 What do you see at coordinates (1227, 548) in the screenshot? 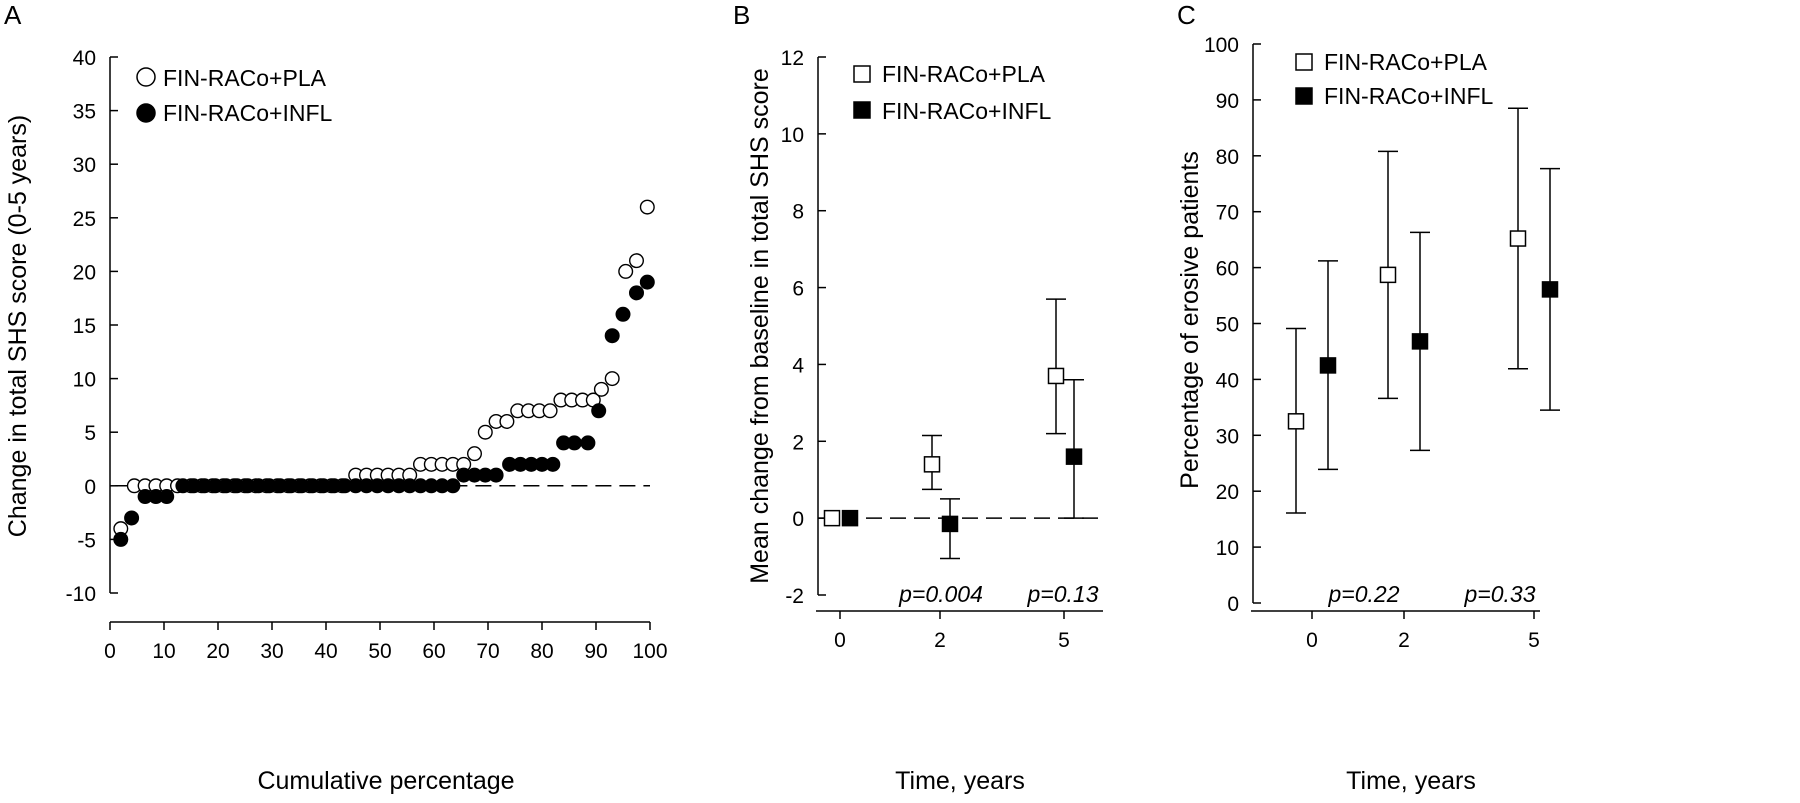
I see `panel-c-y-tick-label: 10` at bounding box center [1227, 548].